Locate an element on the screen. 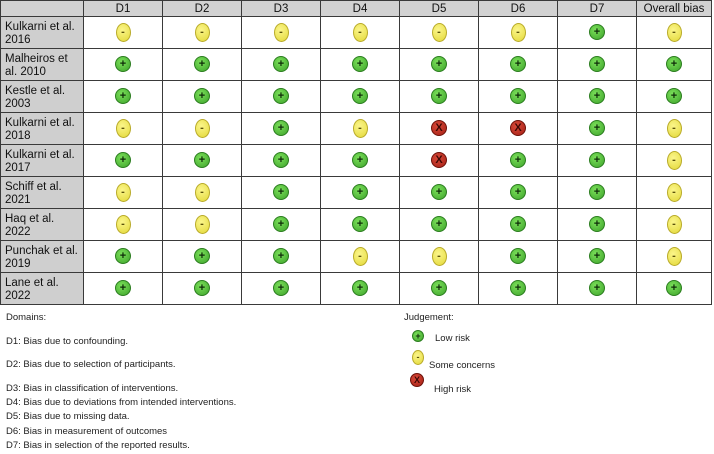 The image size is (714, 454). header-row: D1 D2 D3 D4 D5 D6 D7 Overall bias is located at coordinates (356, 8).